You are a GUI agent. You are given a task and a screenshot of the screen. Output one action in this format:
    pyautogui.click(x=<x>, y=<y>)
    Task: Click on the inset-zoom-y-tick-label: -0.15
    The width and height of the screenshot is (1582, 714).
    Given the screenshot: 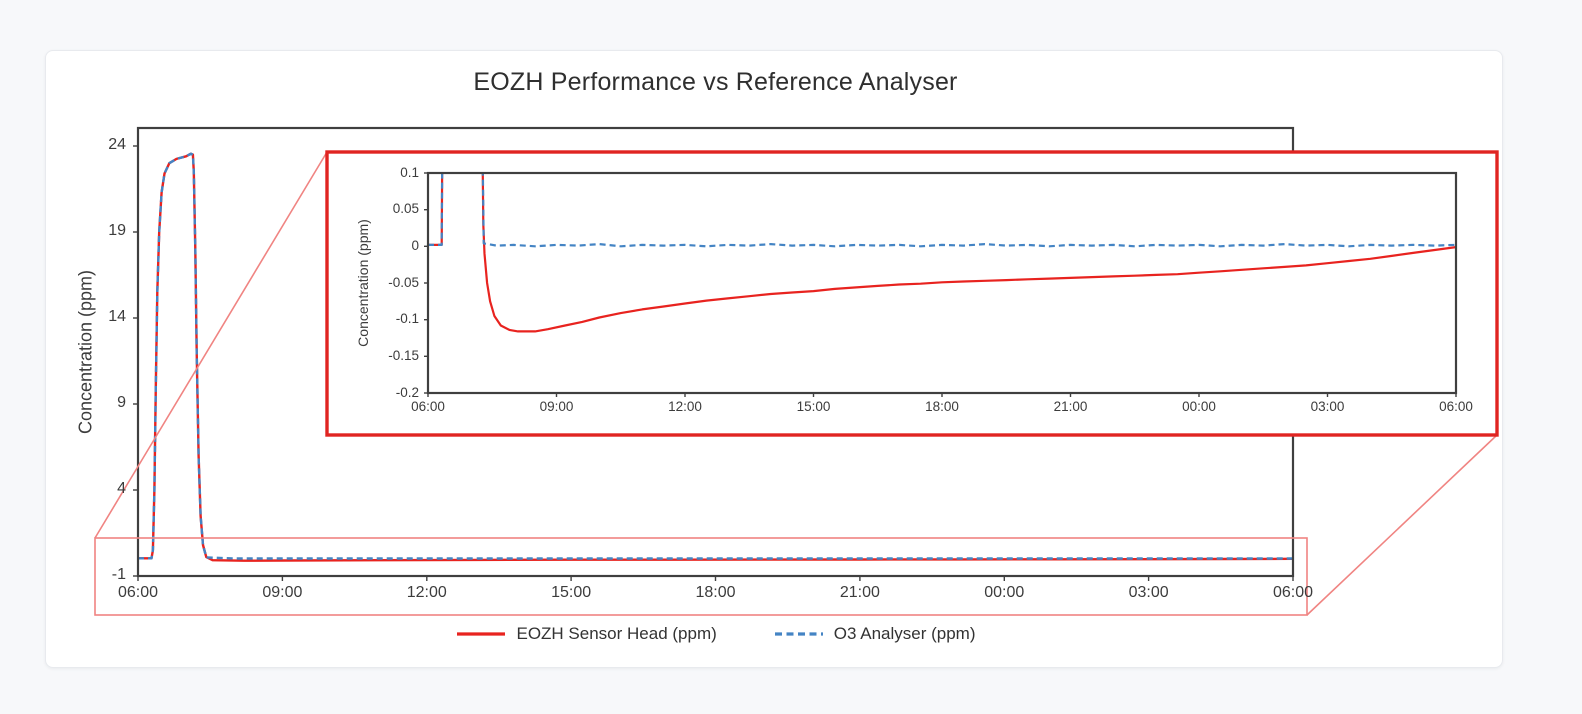 What is the action you would take?
    pyautogui.click(x=403, y=355)
    